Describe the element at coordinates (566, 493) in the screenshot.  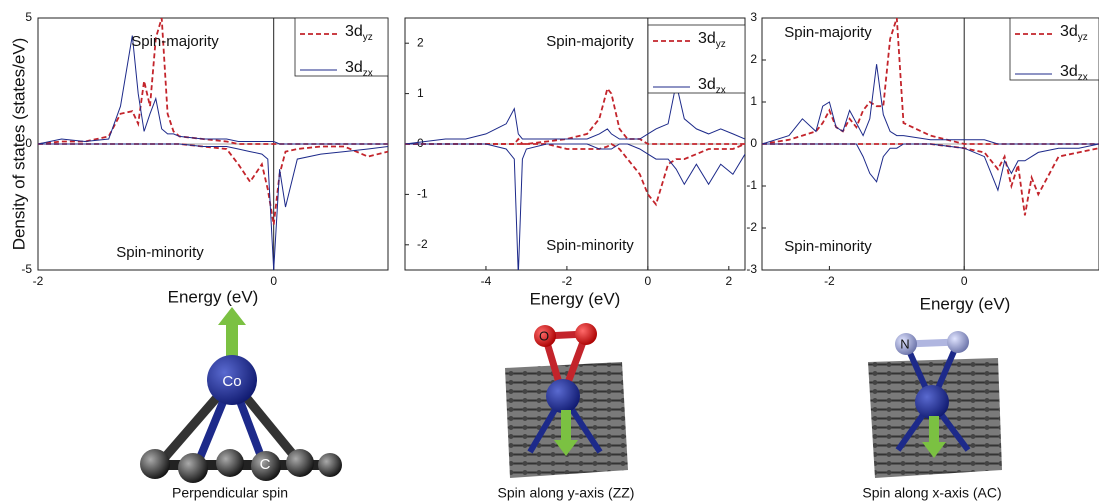
I see `caption: Spin along y-axis (ZZ)` at that location.